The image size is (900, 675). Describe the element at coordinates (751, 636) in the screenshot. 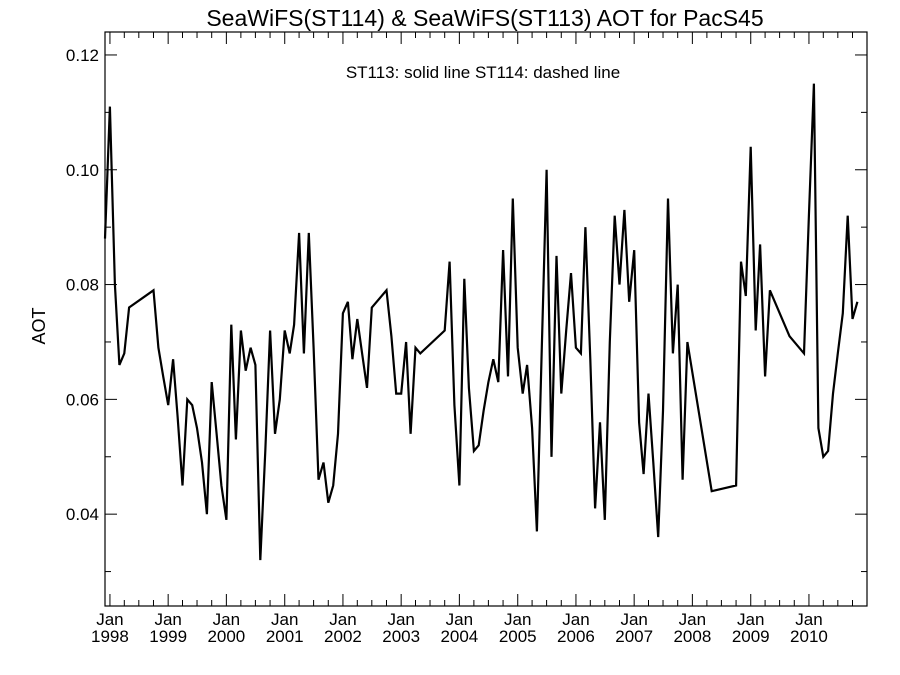

I see `x-tick-year-label: 2009` at that location.